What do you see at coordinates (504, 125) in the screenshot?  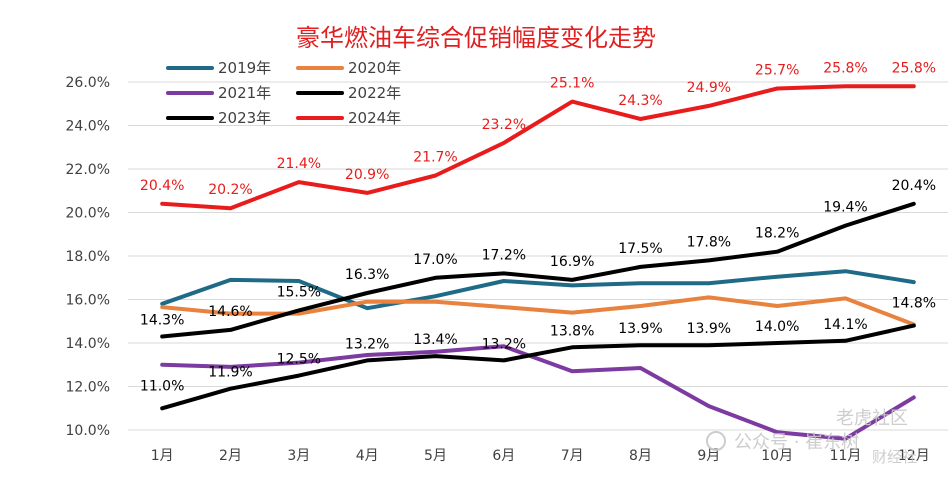 I see `data-label: 23.2%` at bounding box center [504, 125].